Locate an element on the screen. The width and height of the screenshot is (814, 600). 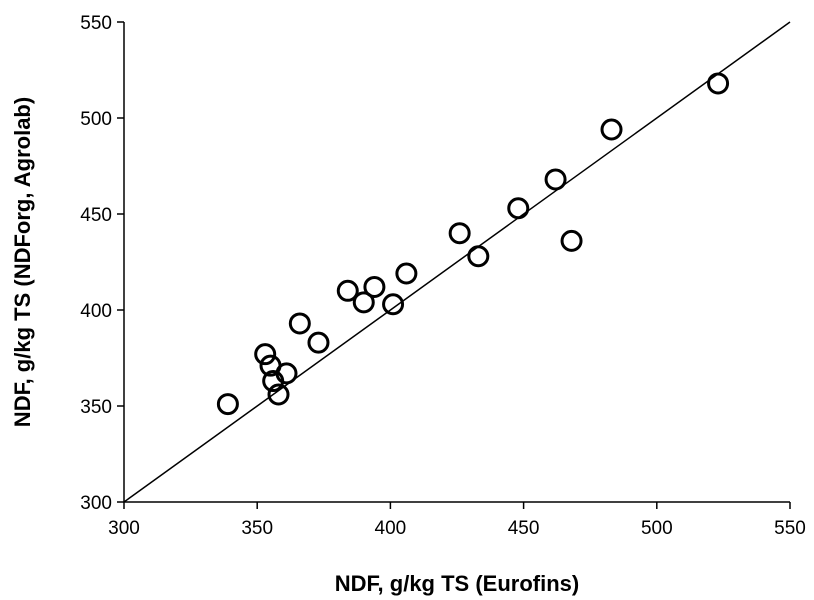
x-tick-label: 350 is located at coordinates (257, 528).